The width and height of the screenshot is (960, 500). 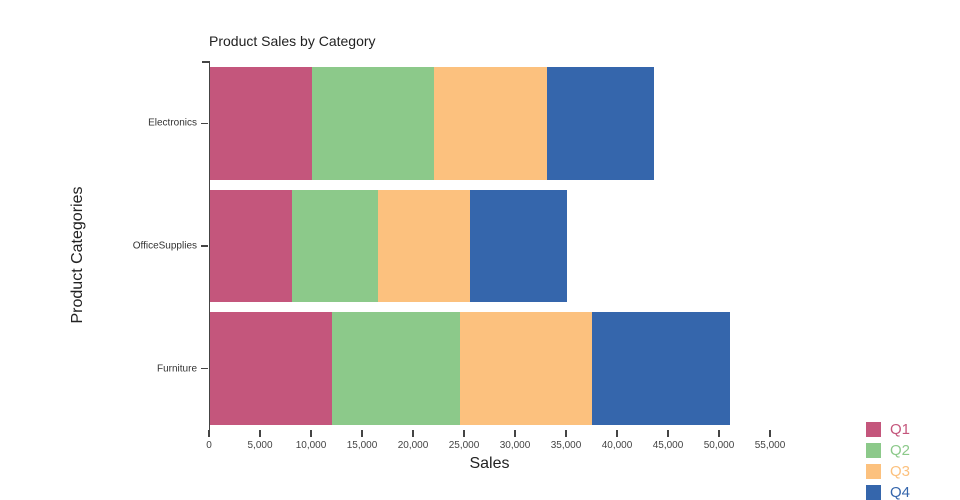 What do you see at coordinates (873, 492) in the screenshot?
I see `legend-swatch-Q4` at bounding box center [873, 492].